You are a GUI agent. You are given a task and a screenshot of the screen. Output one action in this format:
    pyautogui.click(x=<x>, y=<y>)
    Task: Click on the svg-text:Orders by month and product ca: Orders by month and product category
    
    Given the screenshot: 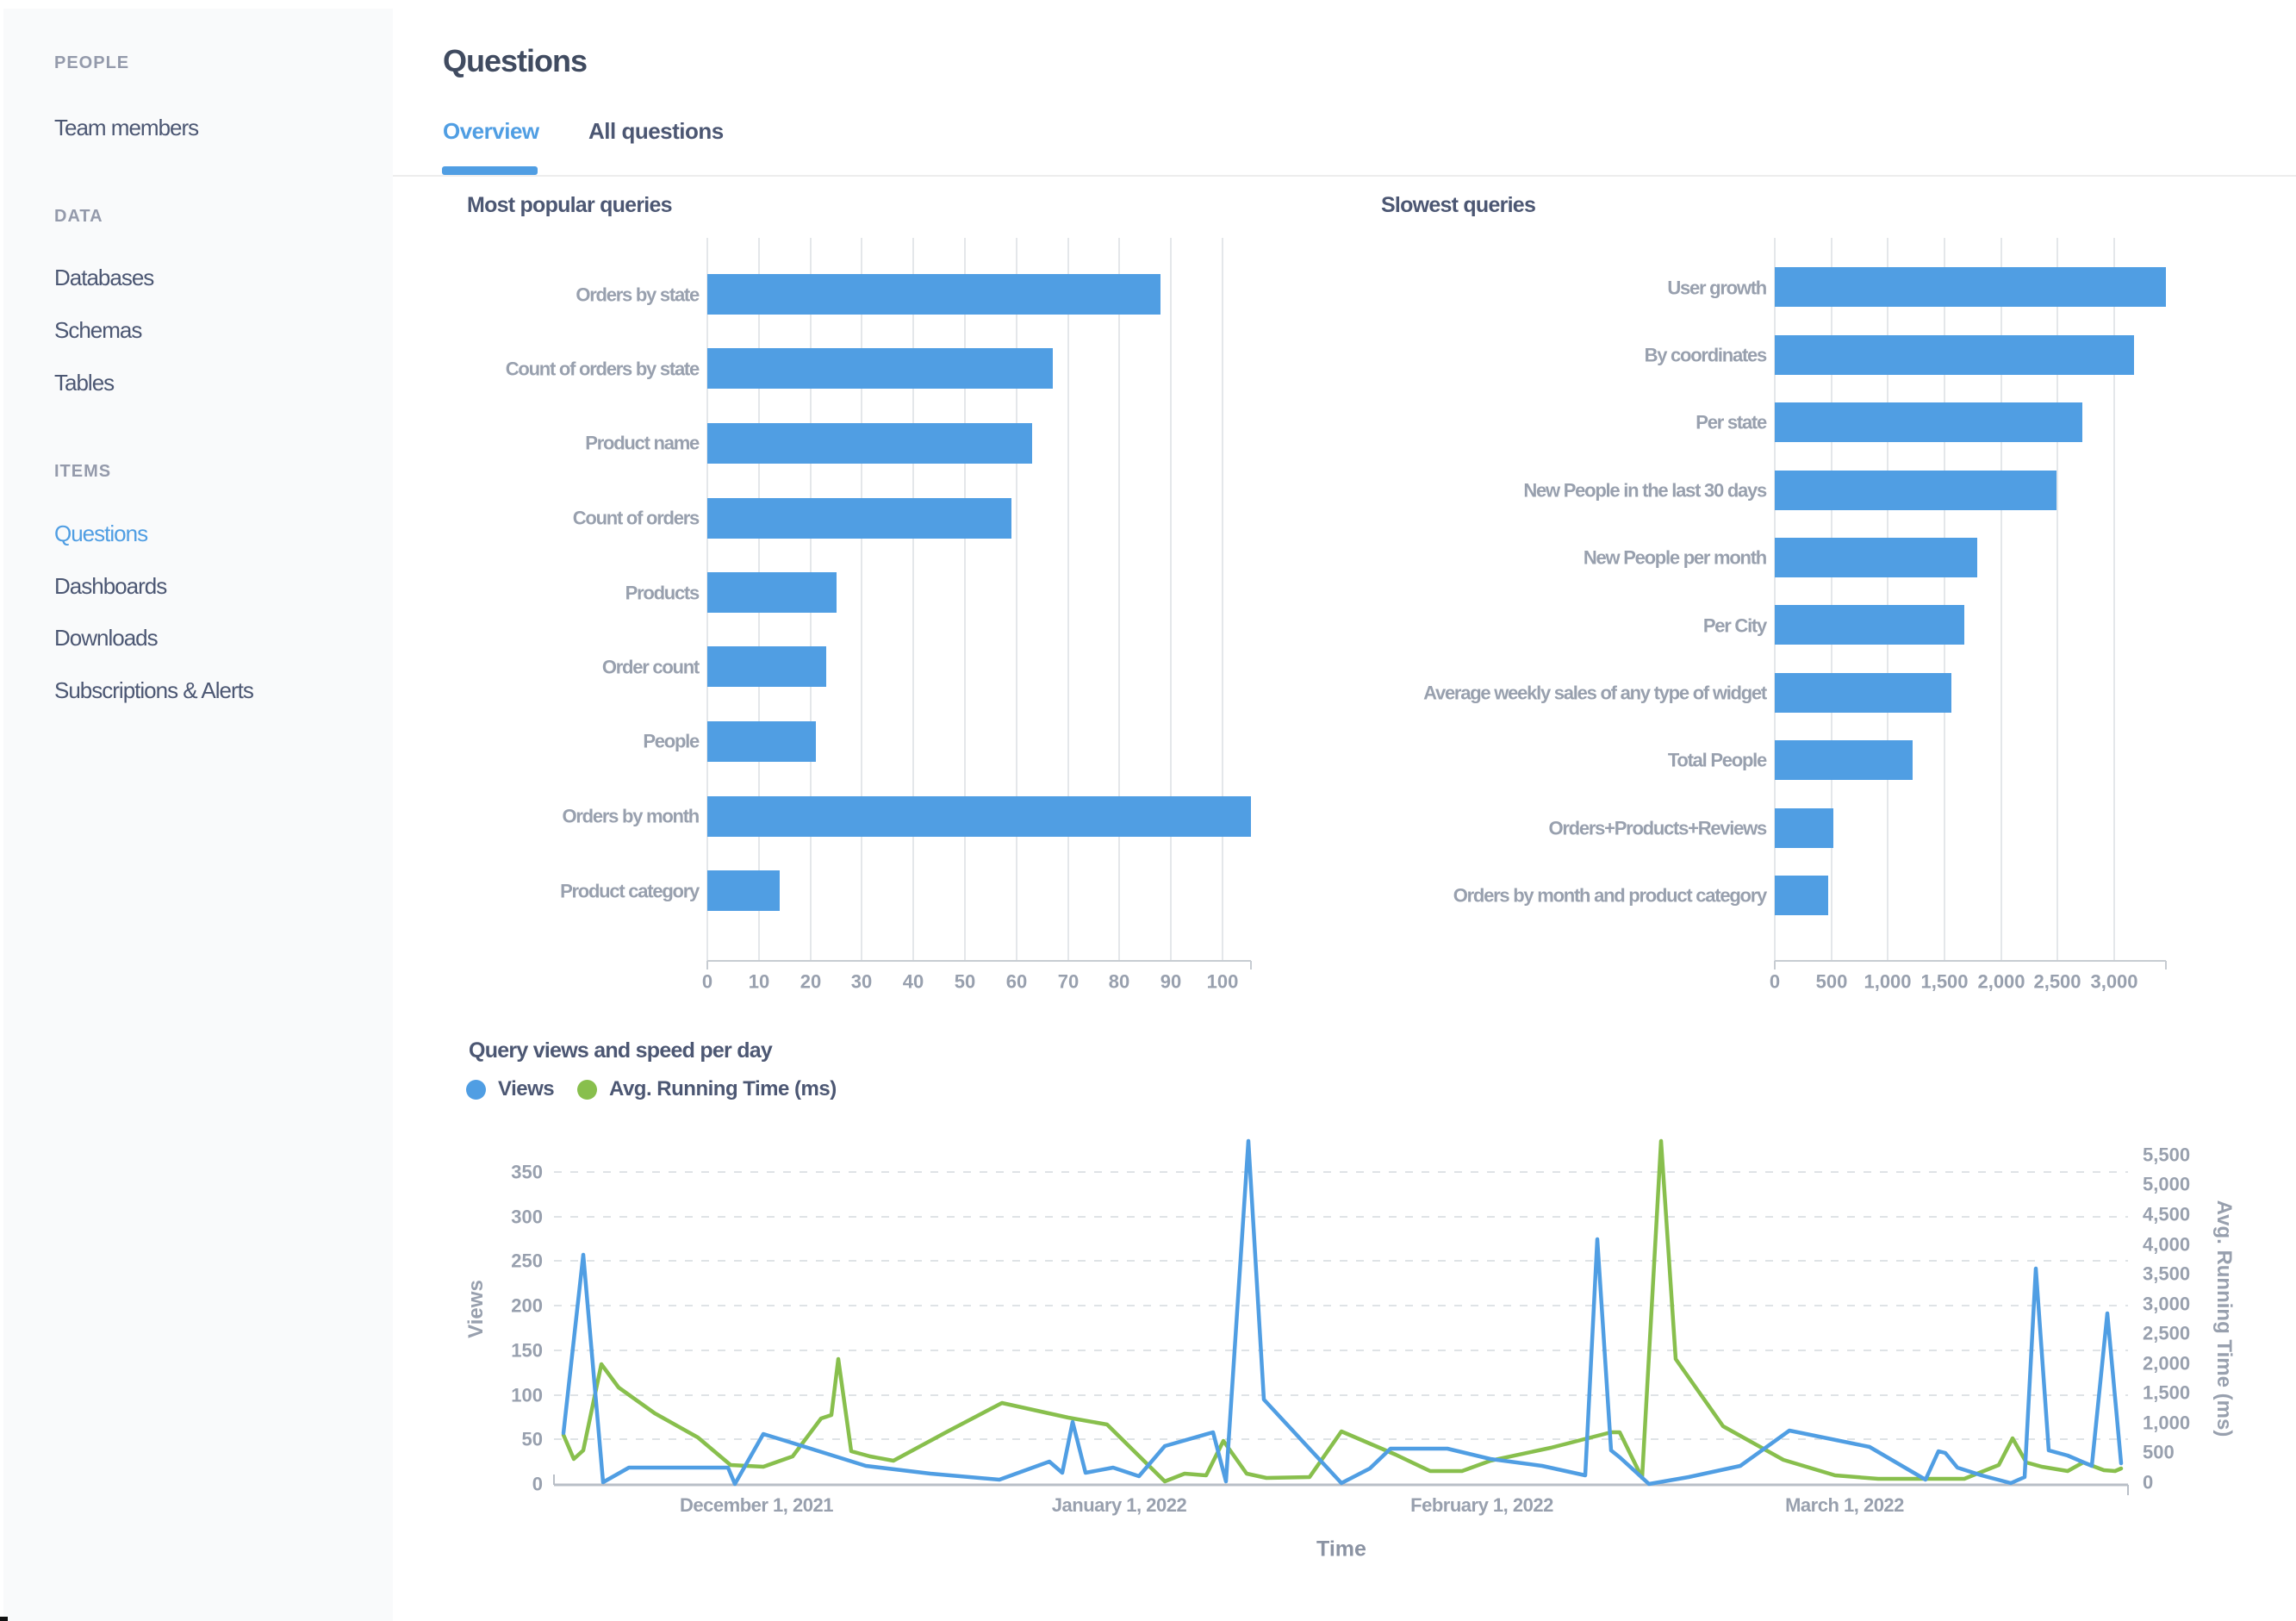 What is the action you would take?
    pyautogui.click(x=1611, y=896)
    